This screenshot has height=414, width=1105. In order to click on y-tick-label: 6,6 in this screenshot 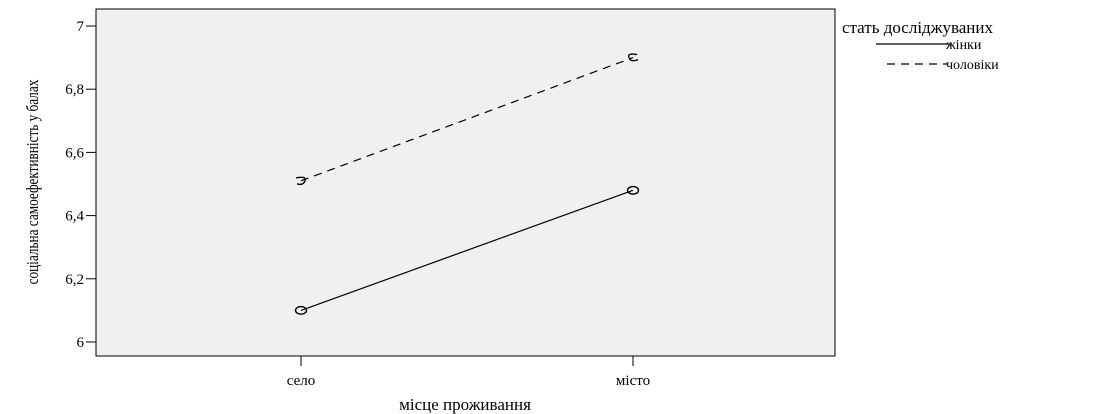, I will do `click(74, 153)`.